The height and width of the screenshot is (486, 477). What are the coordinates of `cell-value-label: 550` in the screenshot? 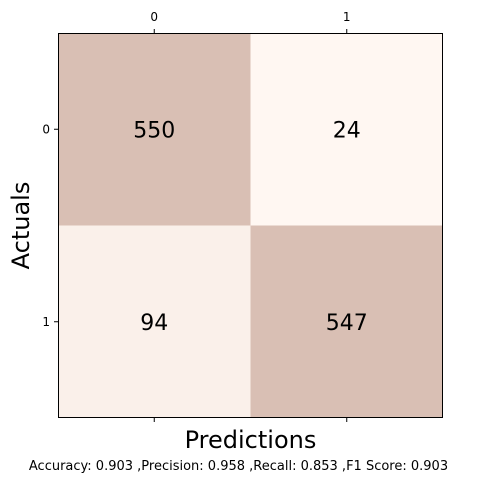 It's located at (154, 130).